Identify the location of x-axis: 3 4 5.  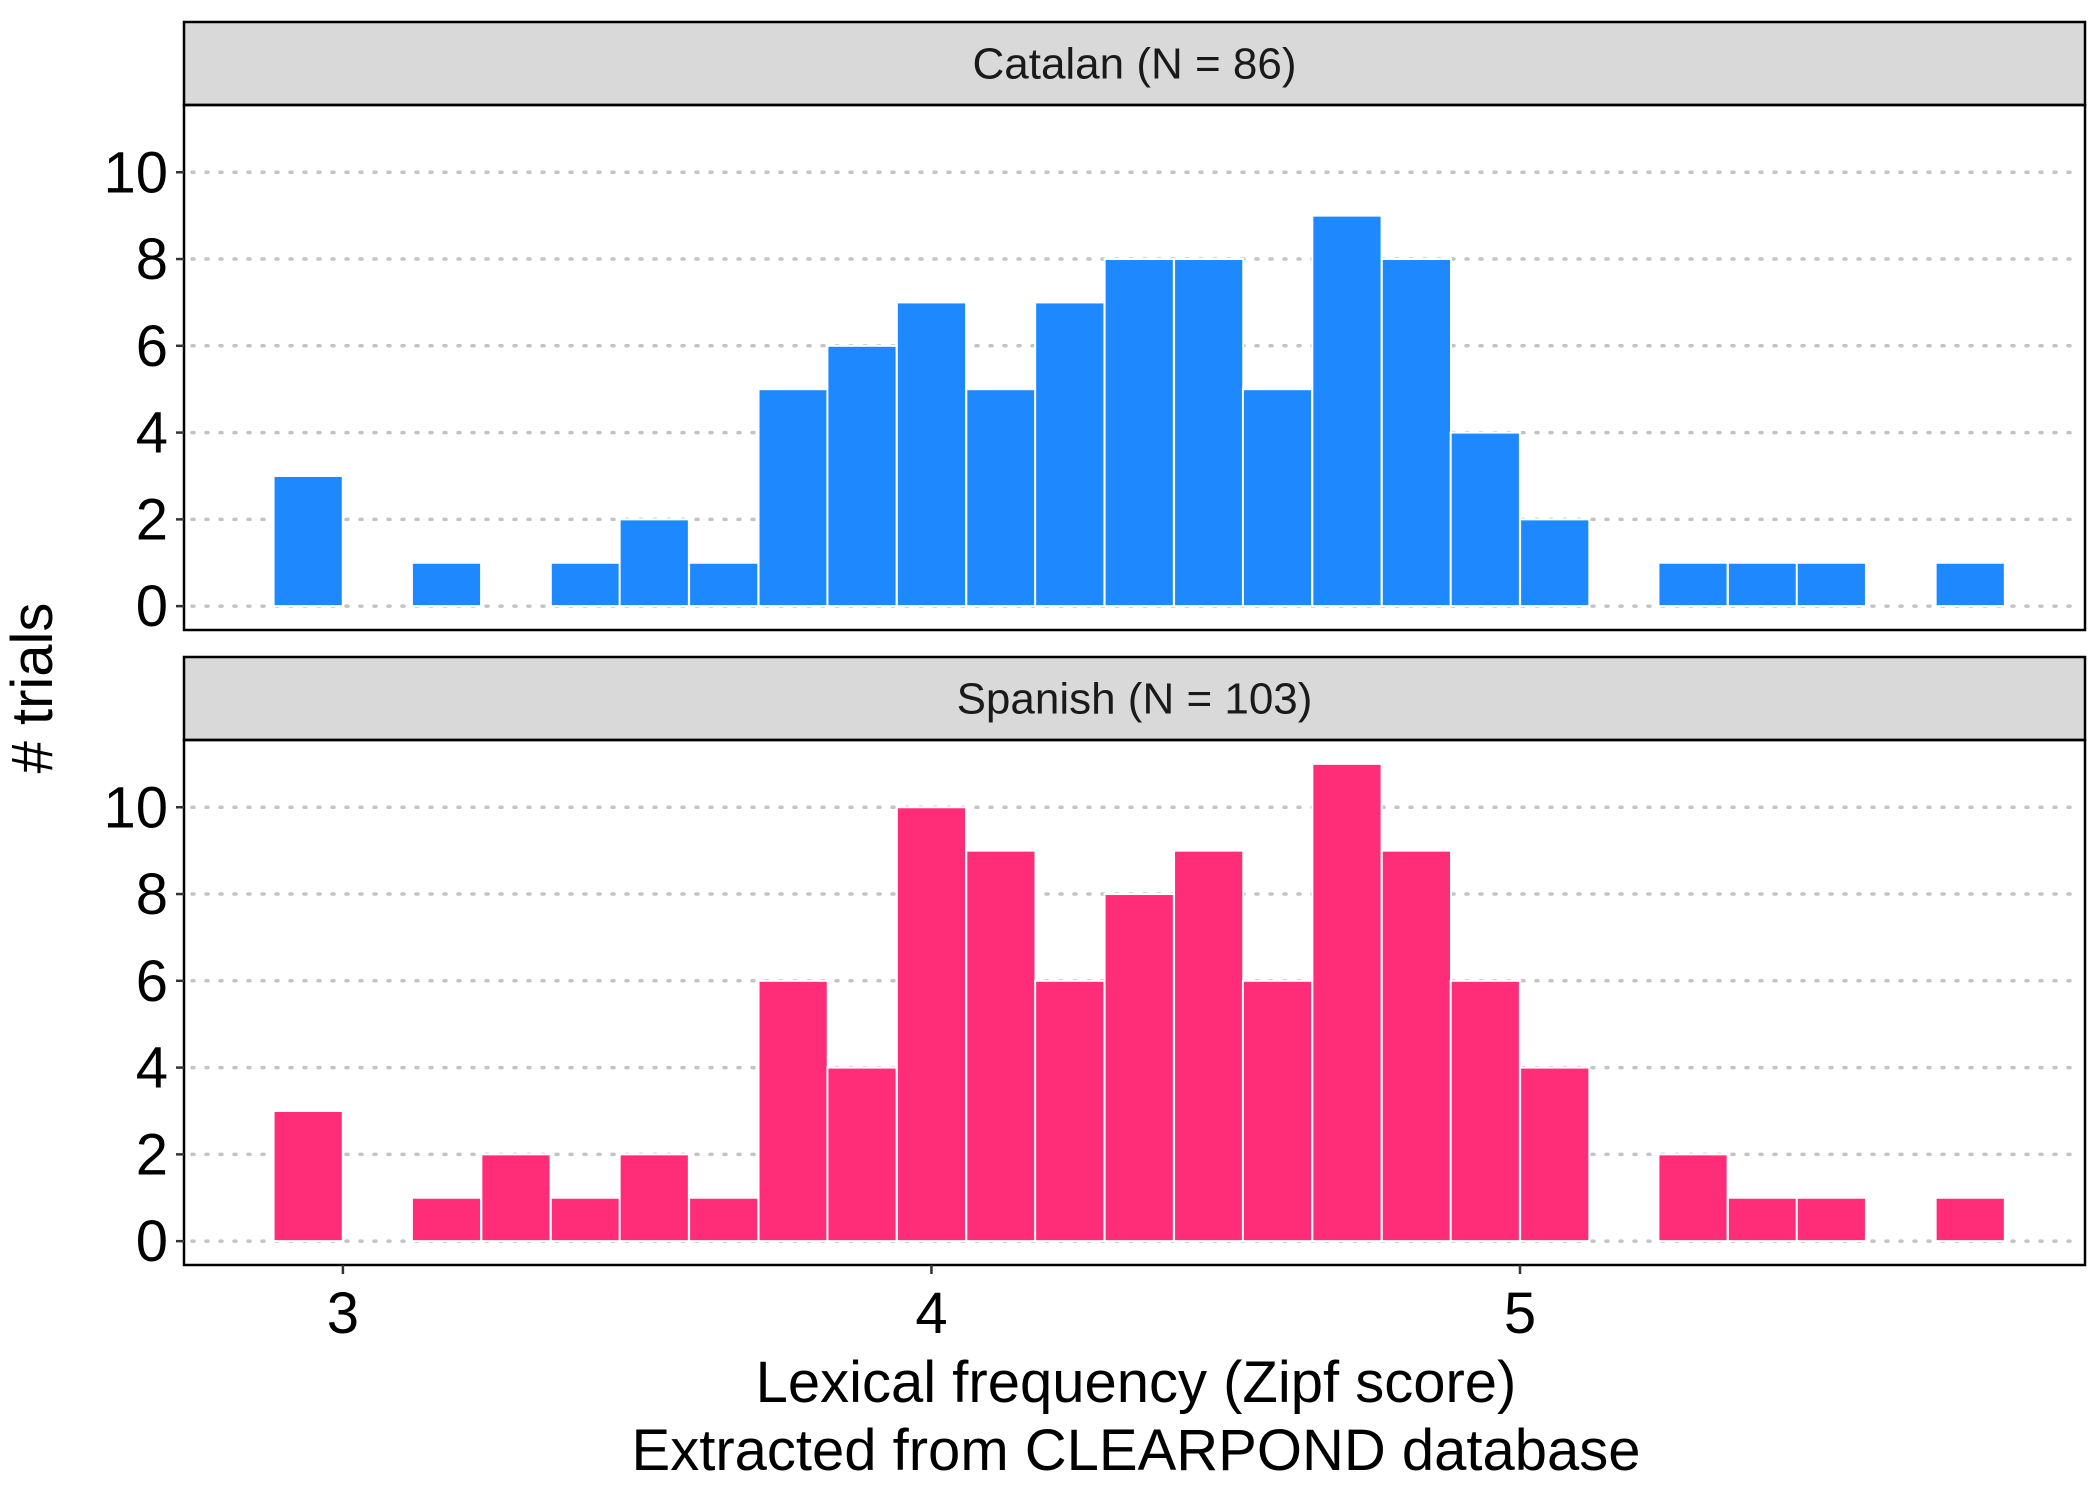
(931, 1305).